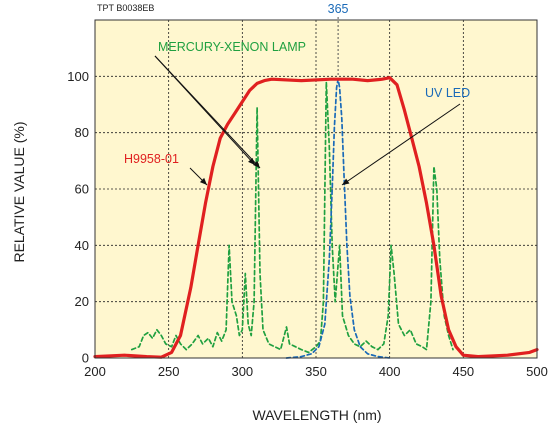 Image resolution: width=555 pixels, height=427 pixels. What do you see at coordinates (82, 189) in the screenshot?
I see `y-tick-label: 60` at bounding box center [82, 189].